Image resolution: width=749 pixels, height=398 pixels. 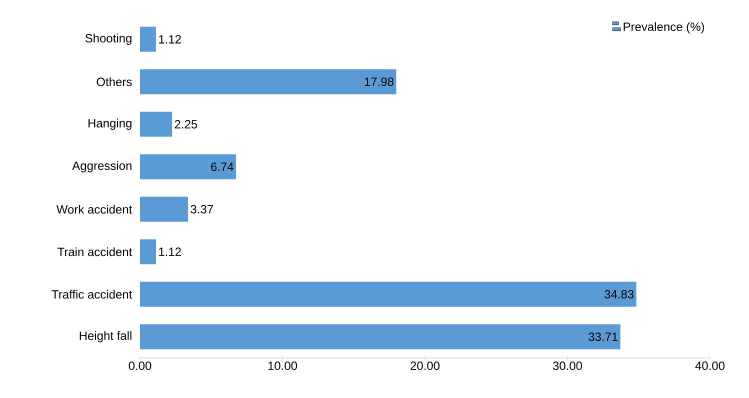 I want to click on y-tick-label: Work accident, so click(x=94, y=209).